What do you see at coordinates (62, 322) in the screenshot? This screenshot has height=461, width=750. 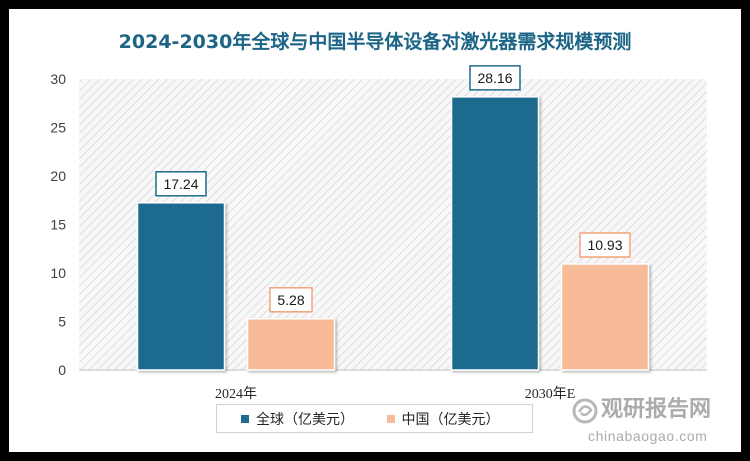 I see `y-tick-label: 5` at bounding box center [62, 322].